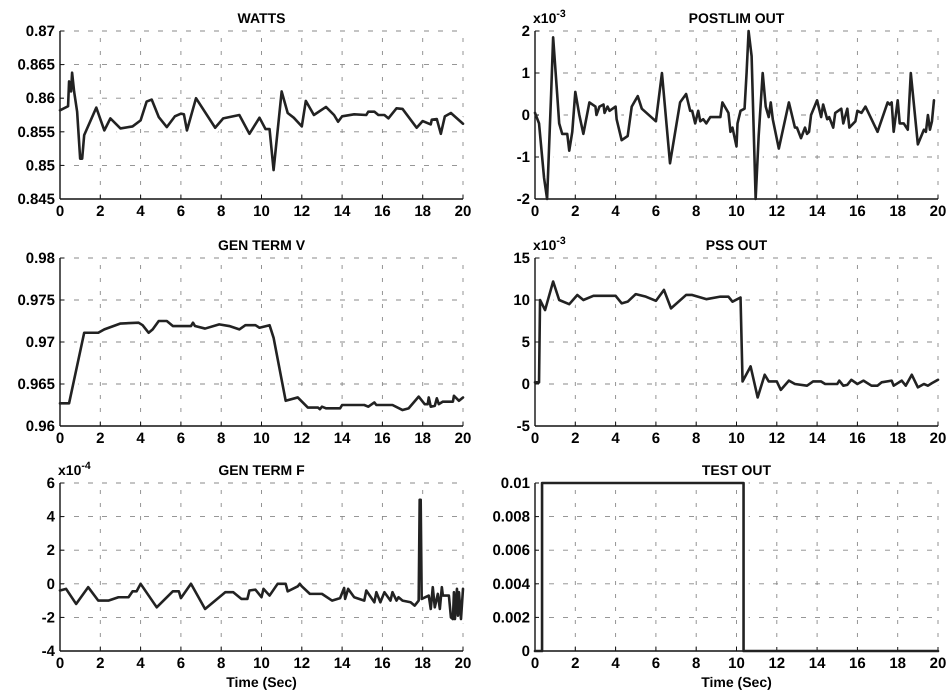 This screenshot has width=951, height=694. I want to click on chart-title: TEST OUT, so click(737, 470).